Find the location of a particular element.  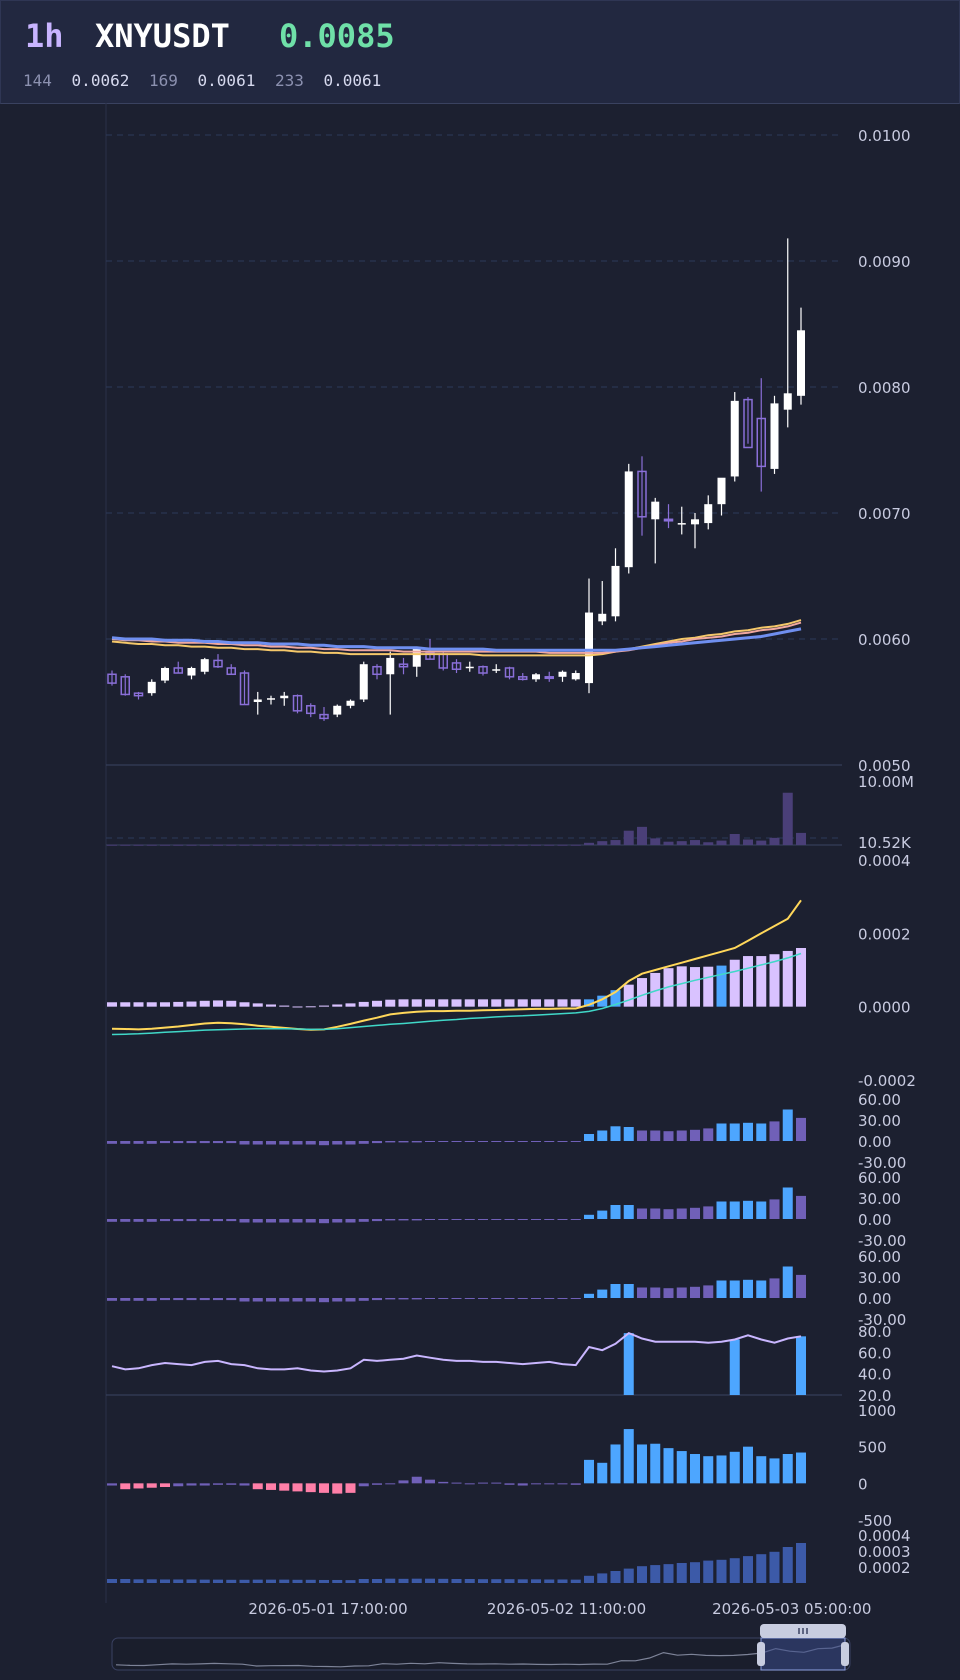

osc1-tick-label: 60.00 is located at coordinates (879, 1100).